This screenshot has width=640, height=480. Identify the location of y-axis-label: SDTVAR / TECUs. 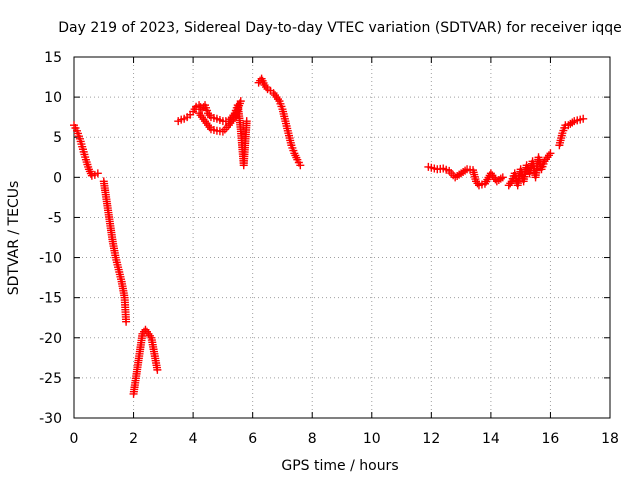
(14, 238).